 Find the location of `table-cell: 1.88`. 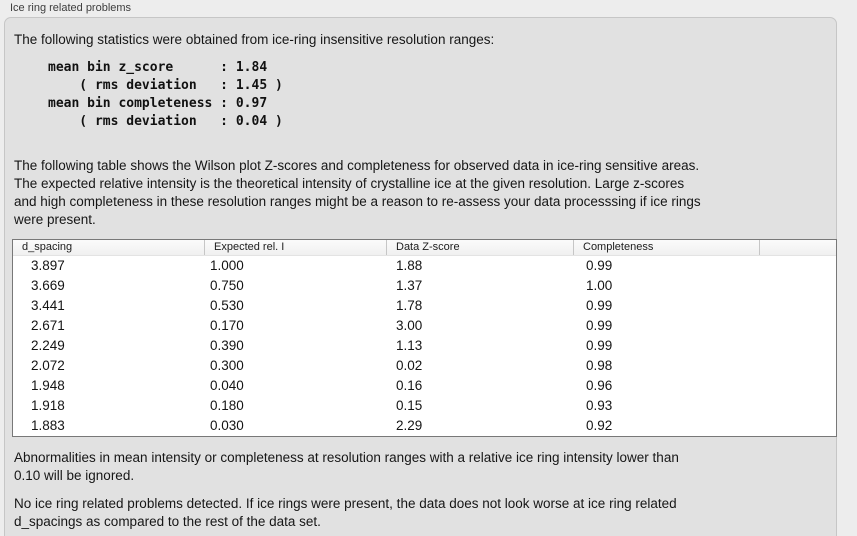

table-cell: 1.88 is located at coordinates (409, 265).